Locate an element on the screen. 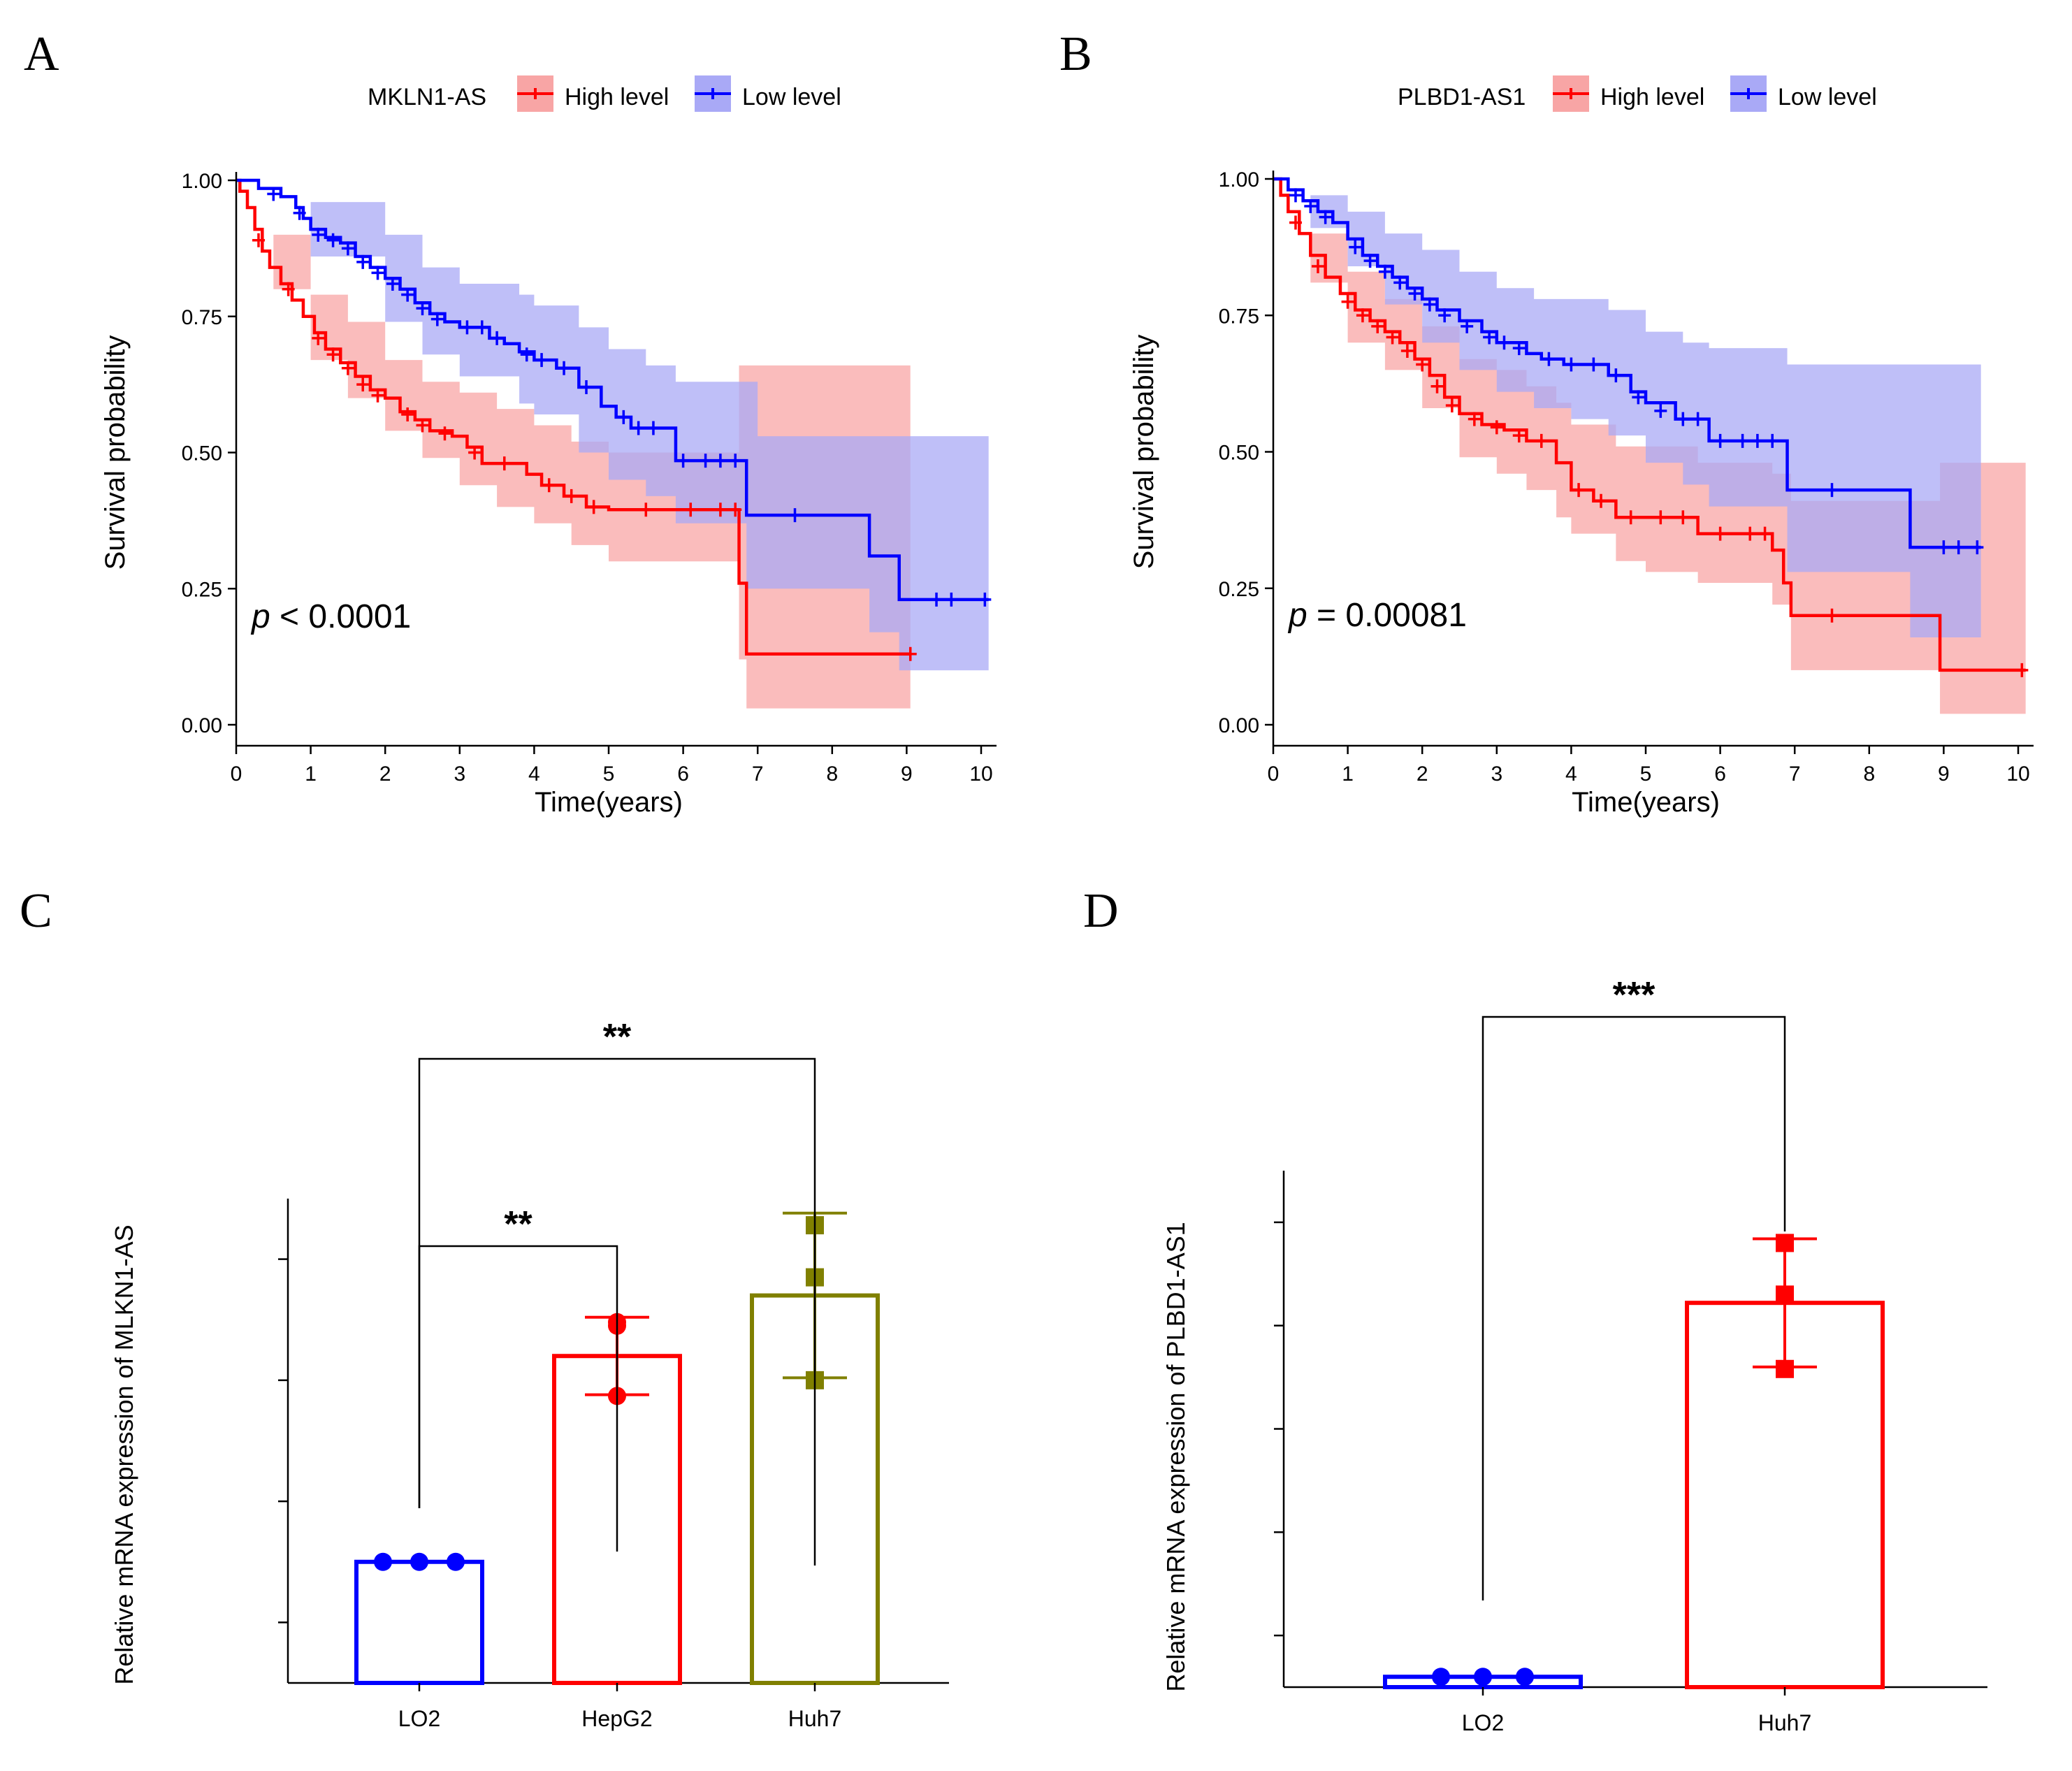  significance-label: *** is located at coordinates (1634, 995).